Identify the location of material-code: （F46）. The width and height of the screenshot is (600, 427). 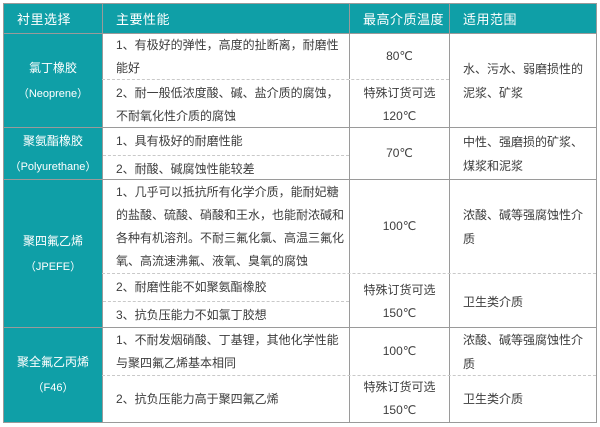
(53, 388).